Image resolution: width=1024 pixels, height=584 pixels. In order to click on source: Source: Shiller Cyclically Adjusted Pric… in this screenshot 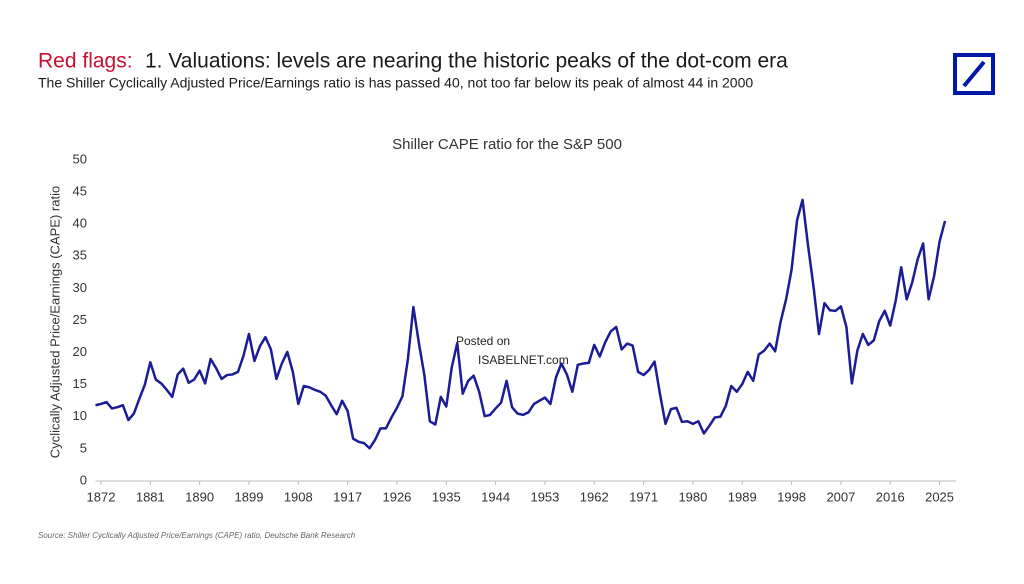, I will do `click(197, 535)`.